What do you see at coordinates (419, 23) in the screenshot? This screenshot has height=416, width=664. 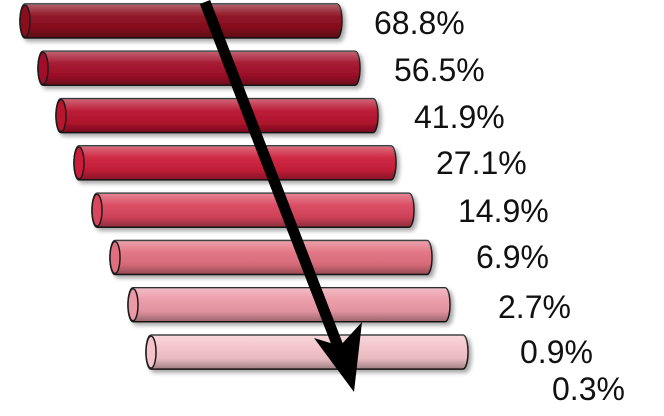 I see `bar-value-label: 68.8%` at bounding box center [419, 23].